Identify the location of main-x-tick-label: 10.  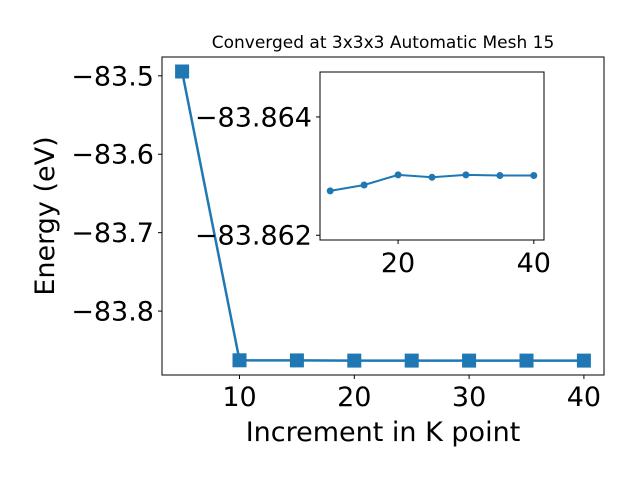
(239, 397).